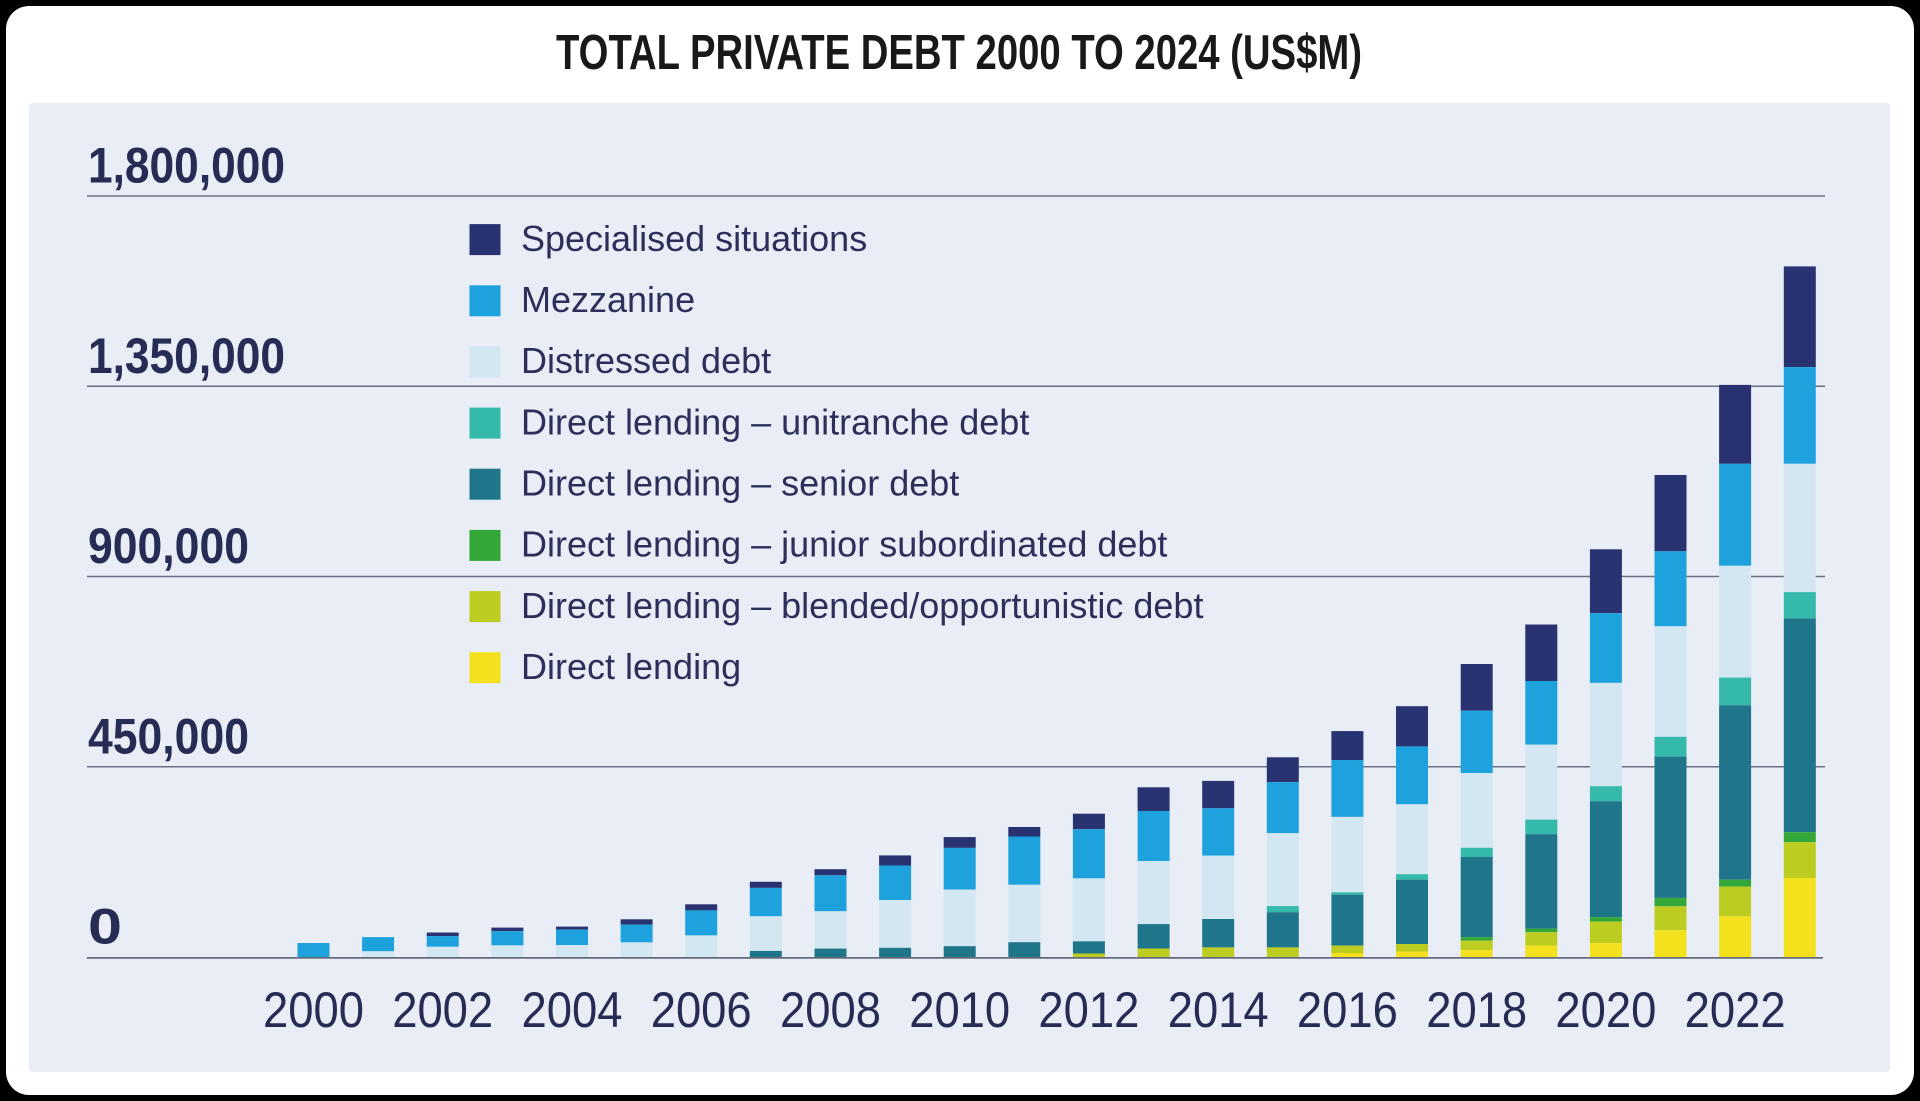 This screenshot has width=1920, height=1101. What do you see at coordinates (168, 736) in the screenshot?
I see `svg-text: 450,000` at bounding box center [168, 736].